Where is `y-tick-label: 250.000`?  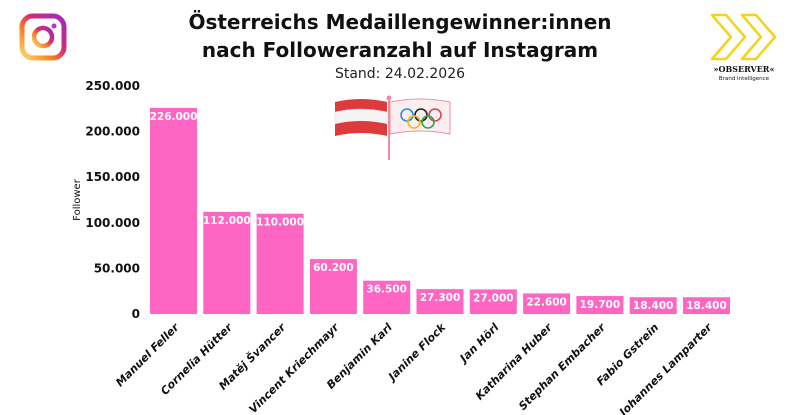
y-tick-label: 250.000 is located at coordinates (112, 86).